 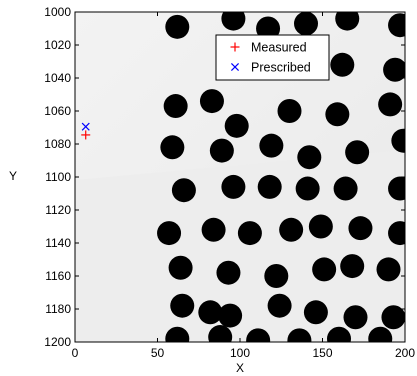 What do you see at coordinates (322, 353) in the screenshot?
I see `x-tick-label: 150` at bounding box center [322, 353].